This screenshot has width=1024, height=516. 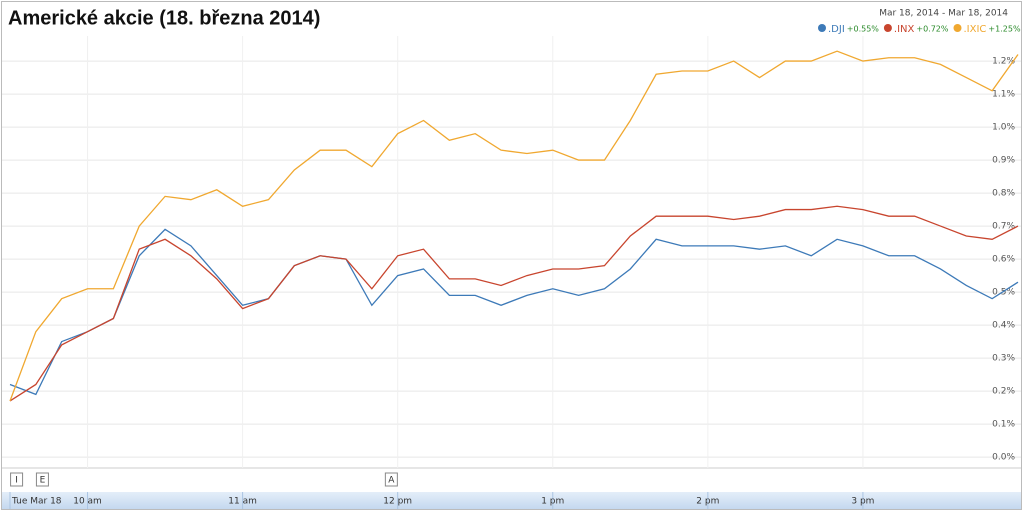 What do you see at coordinates (863, 29) in the screenshot?
I see `legend-change: +0.55%` at bounding box center [863, 29].